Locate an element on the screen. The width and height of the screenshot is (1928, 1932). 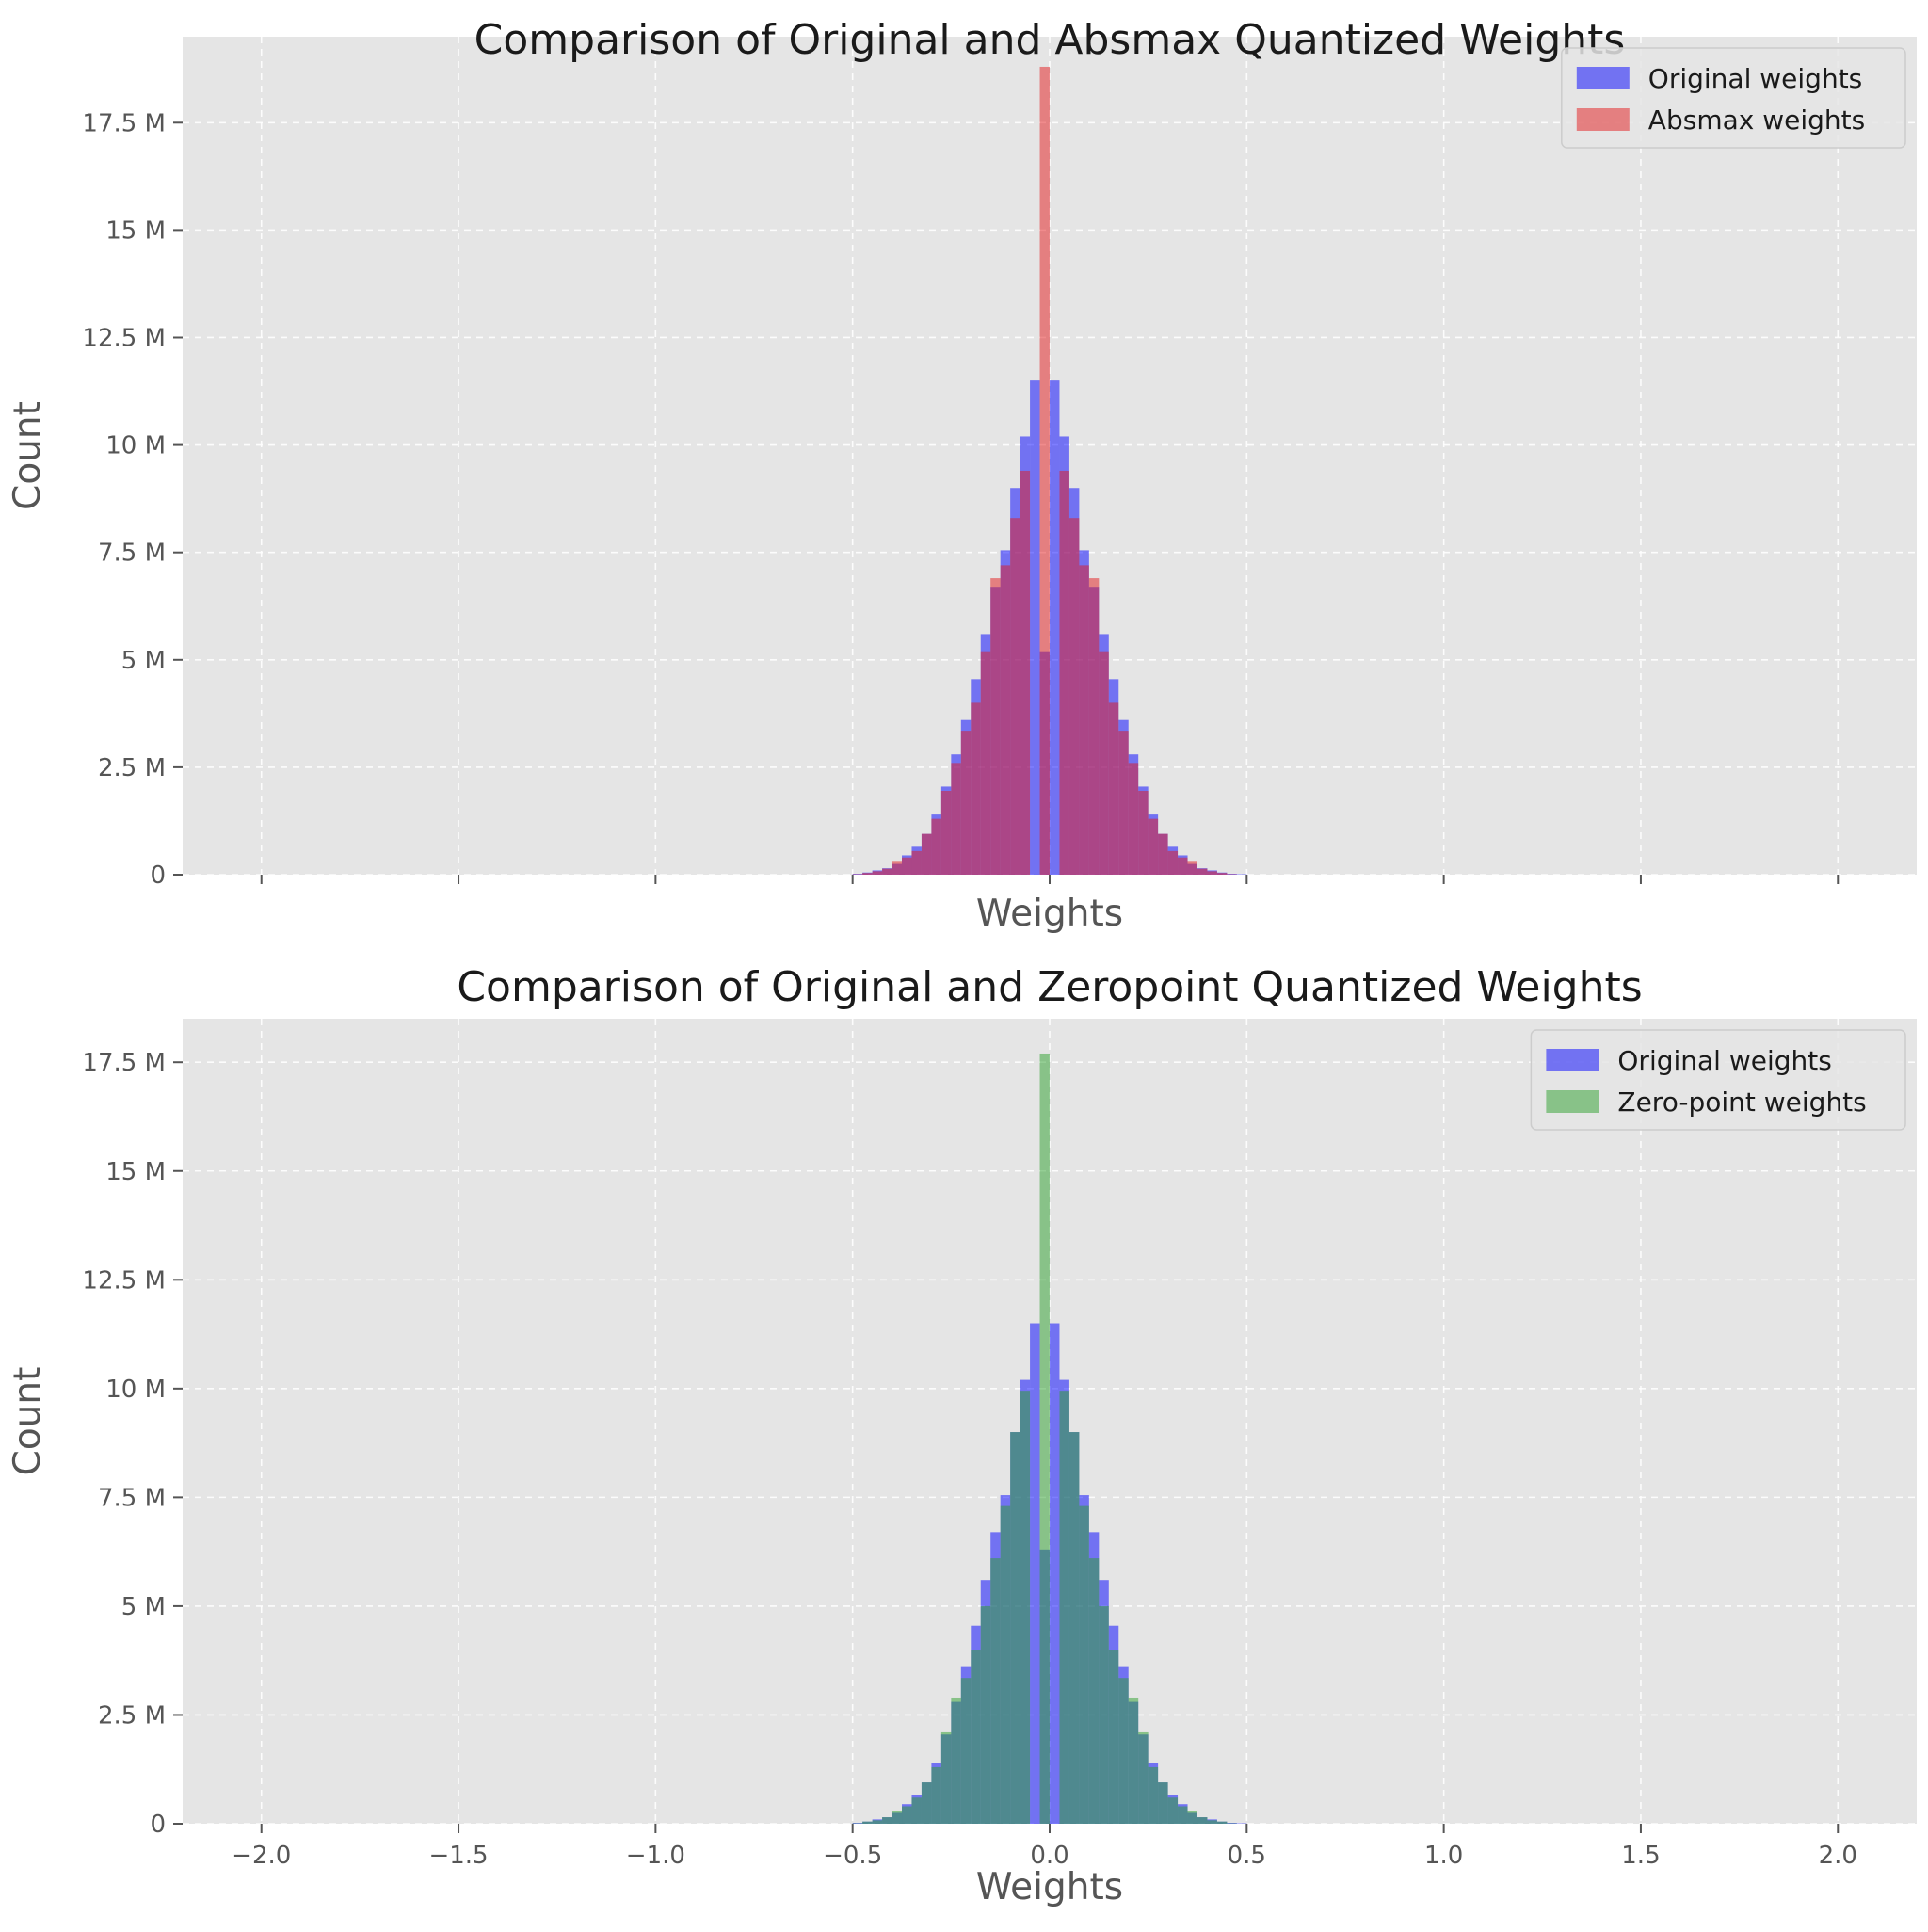
legend-label: Absmax weights is located at coordinates (1756, 120).